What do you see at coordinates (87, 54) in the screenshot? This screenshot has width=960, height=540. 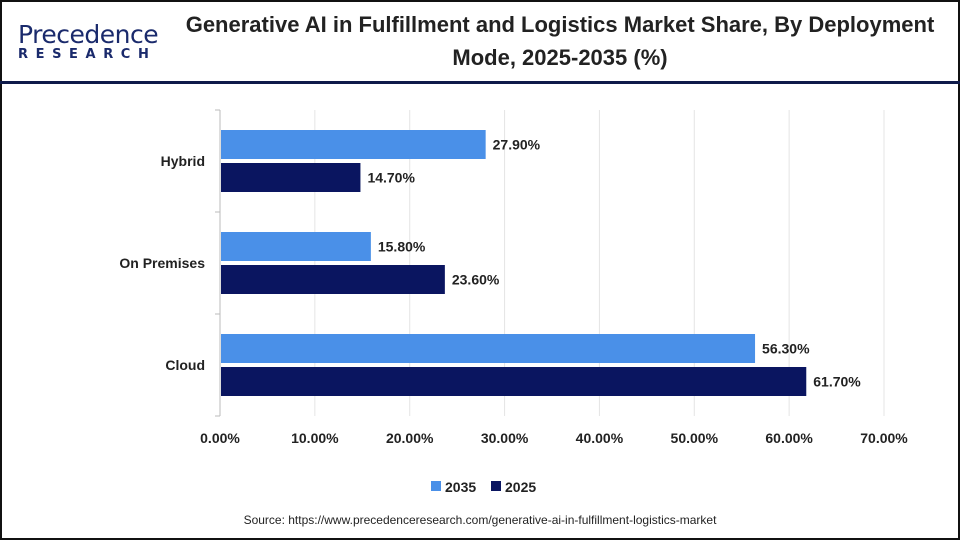 I see `logo-subtext: RESEARCH` at bounding box center [87, 54].